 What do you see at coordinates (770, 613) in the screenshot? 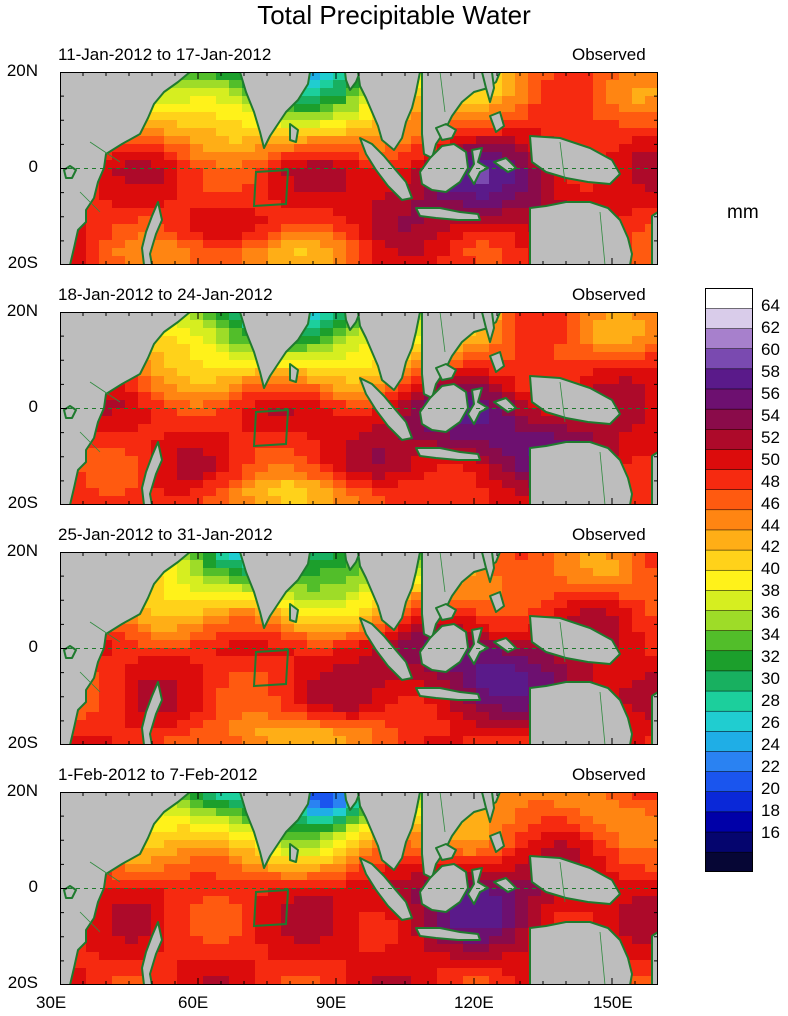
I see `colorbar-tick-label: 36` at bounding box center [770, 613].